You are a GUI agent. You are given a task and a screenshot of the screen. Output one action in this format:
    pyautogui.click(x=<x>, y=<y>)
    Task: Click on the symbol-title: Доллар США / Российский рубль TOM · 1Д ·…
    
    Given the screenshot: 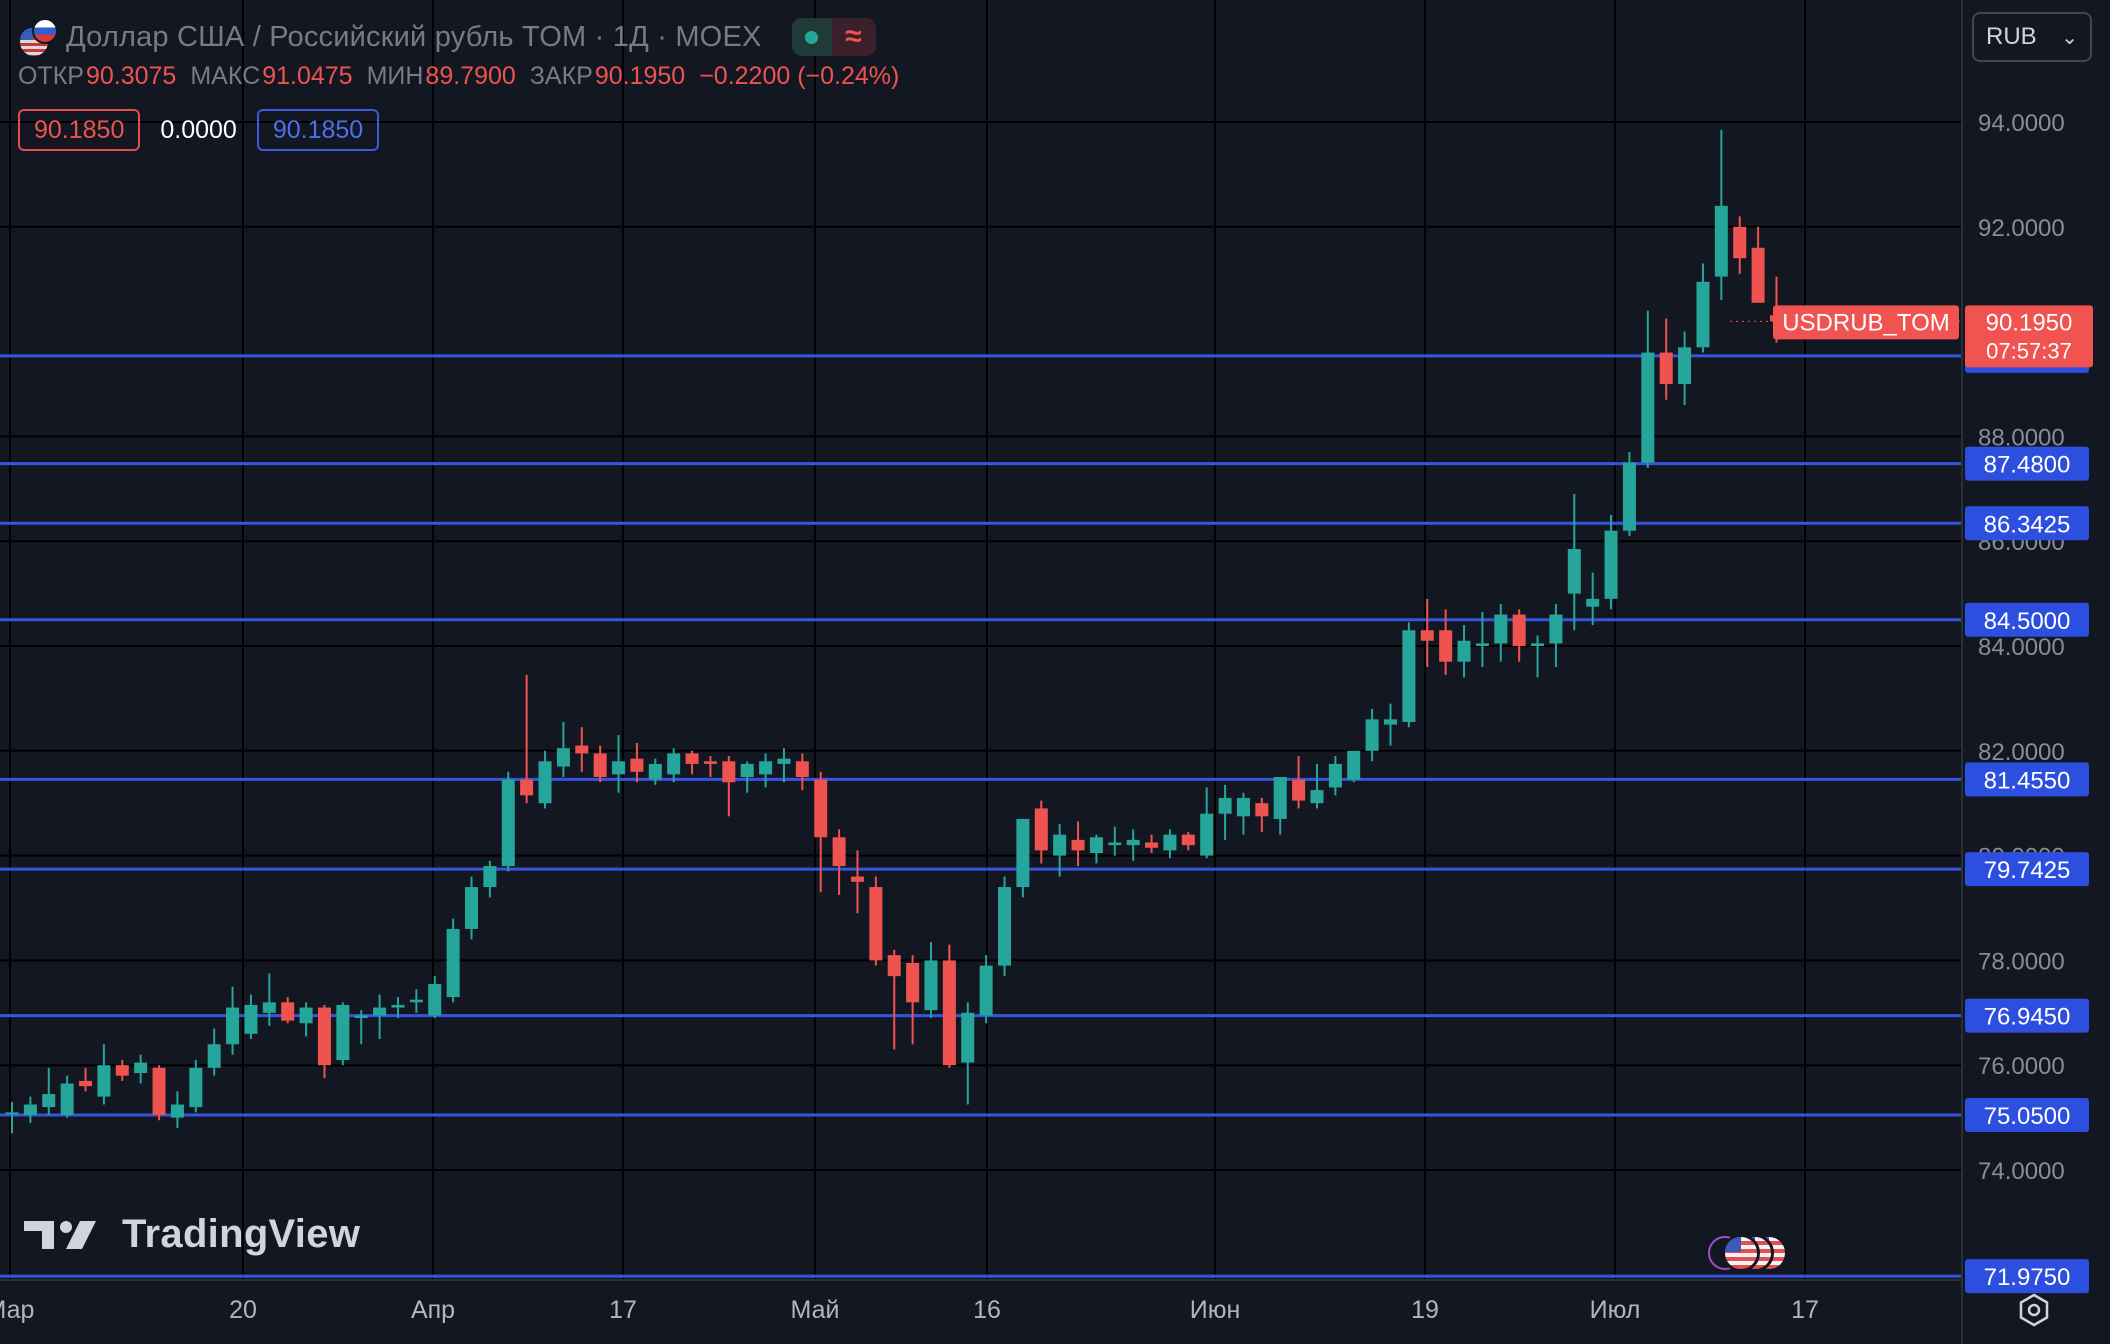 What is the action you would take?
    pyautogui.click(x=414, y=36)
    